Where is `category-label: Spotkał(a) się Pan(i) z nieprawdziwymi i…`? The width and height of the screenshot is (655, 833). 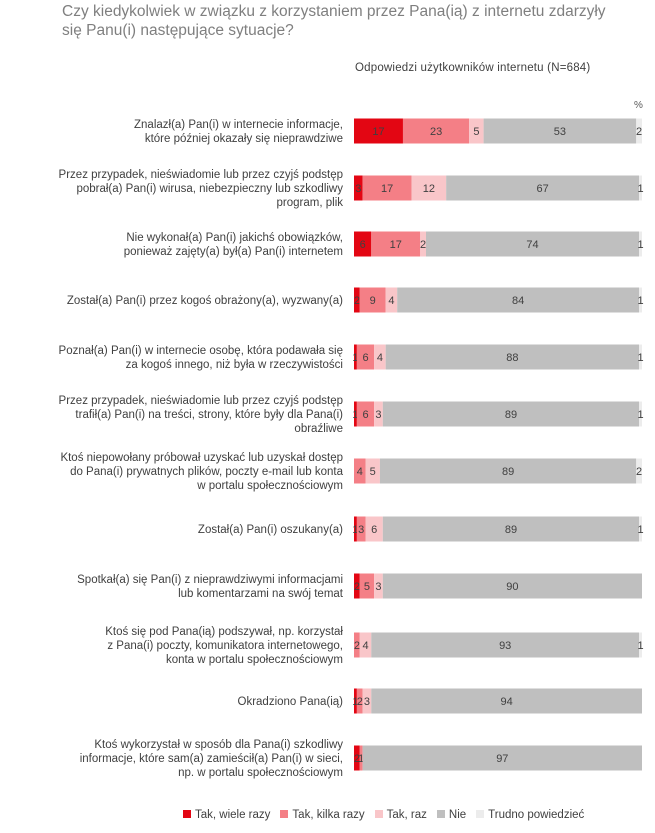
category-label: Spotkał(a) się Pan(i) z nieprawdziwymi i… is located at coordinates (210, 587).